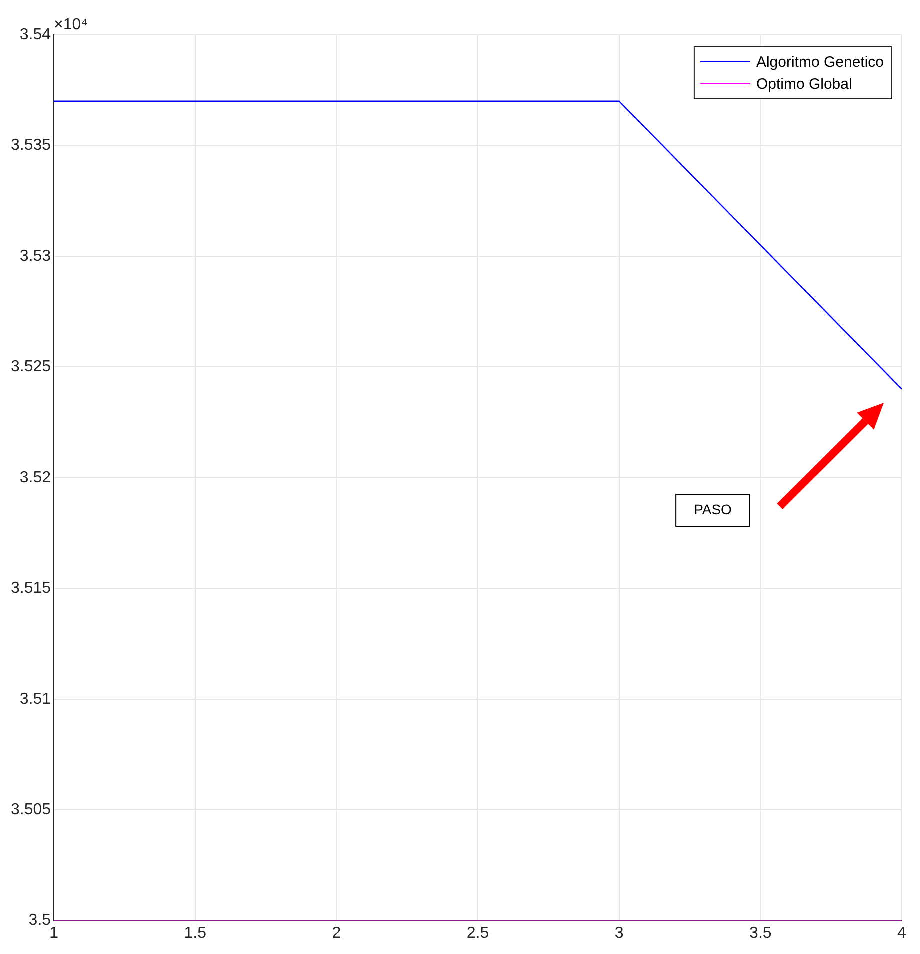  Describe the element at coordinates (40, 921) in the screenshot. I see `y-tick-label: 3.5` at that location.